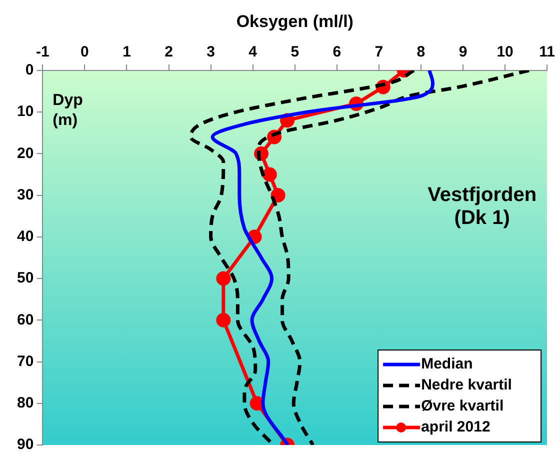  I want to click on y-tick-label: 80, so click(25, 403).